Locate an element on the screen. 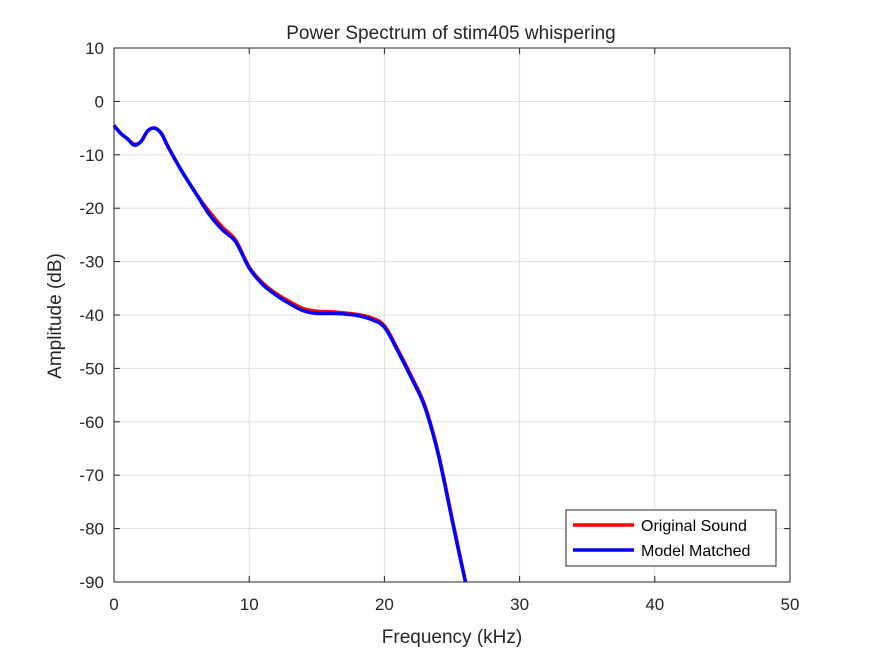 This screenshot has height=656, width=875. x-tick-label: 30 is located at coordinates (519, 604).